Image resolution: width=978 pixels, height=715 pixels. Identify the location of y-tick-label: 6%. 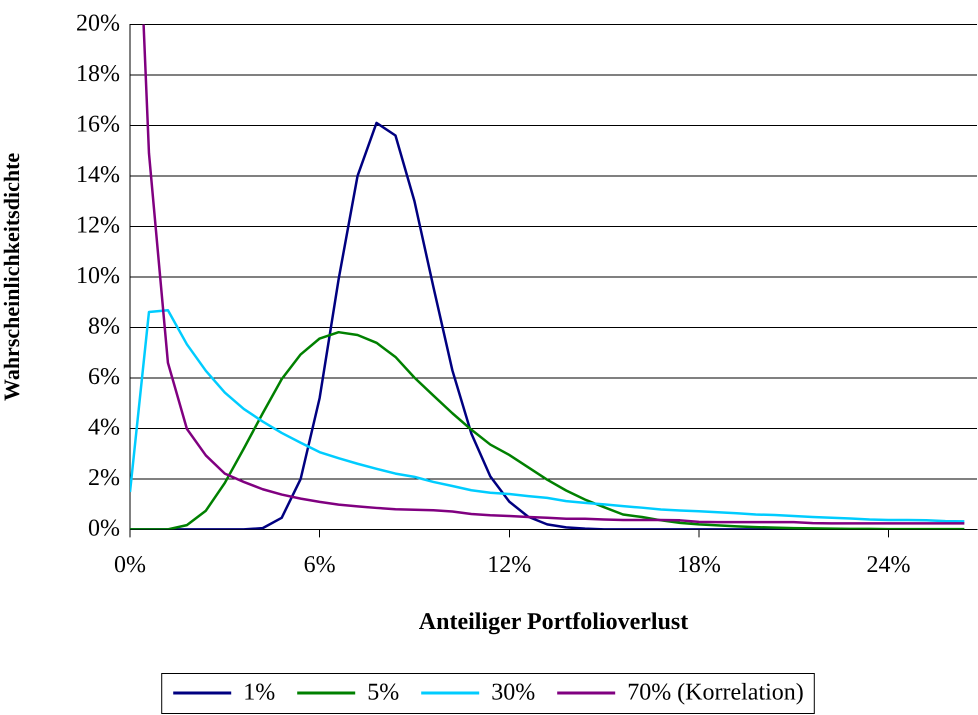
(104, 377).